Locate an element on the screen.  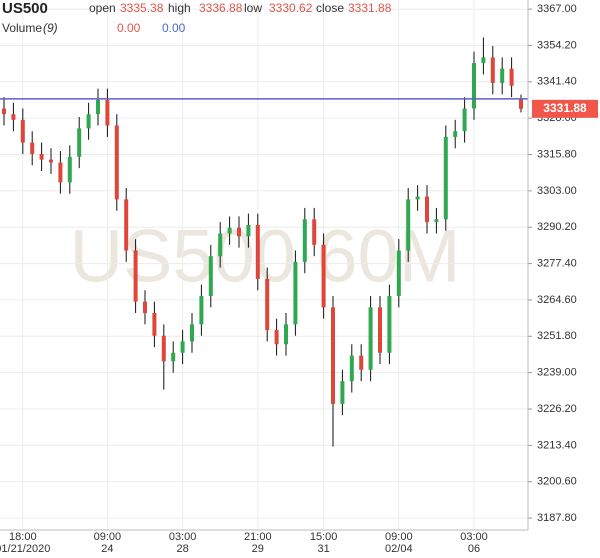
x-date-label: 29 is located at coordinates (258, 549).